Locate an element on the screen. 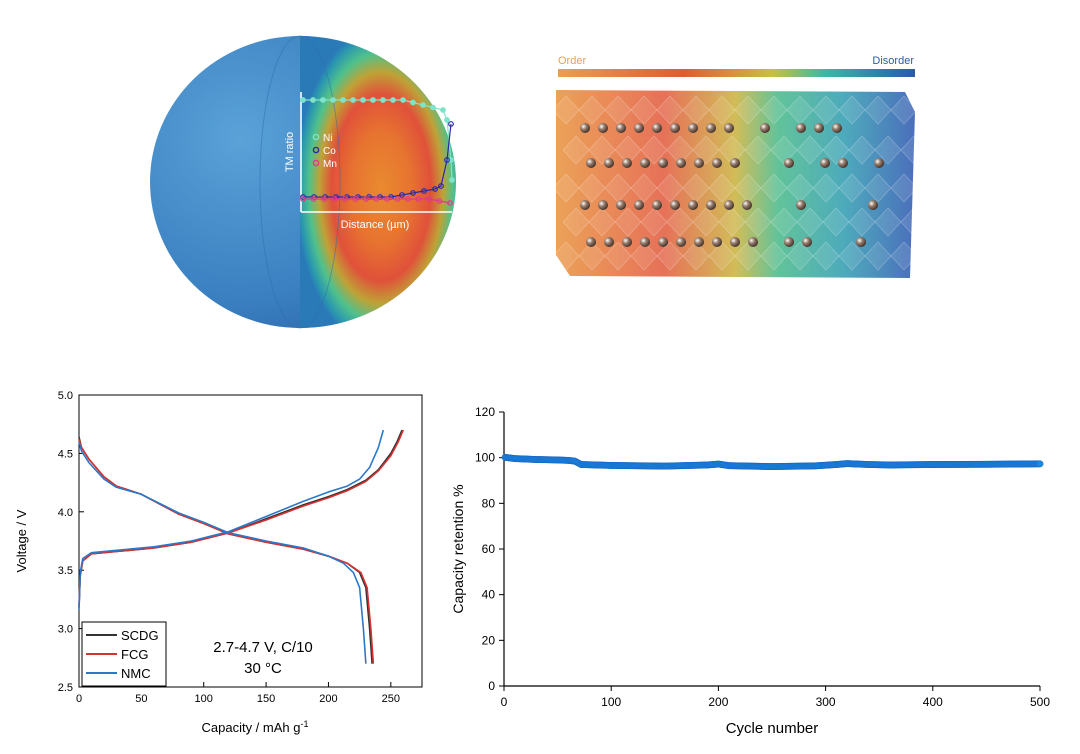  voltage-xlabel: Capacity / mAh g-1 is located at coordinates (254, 727).